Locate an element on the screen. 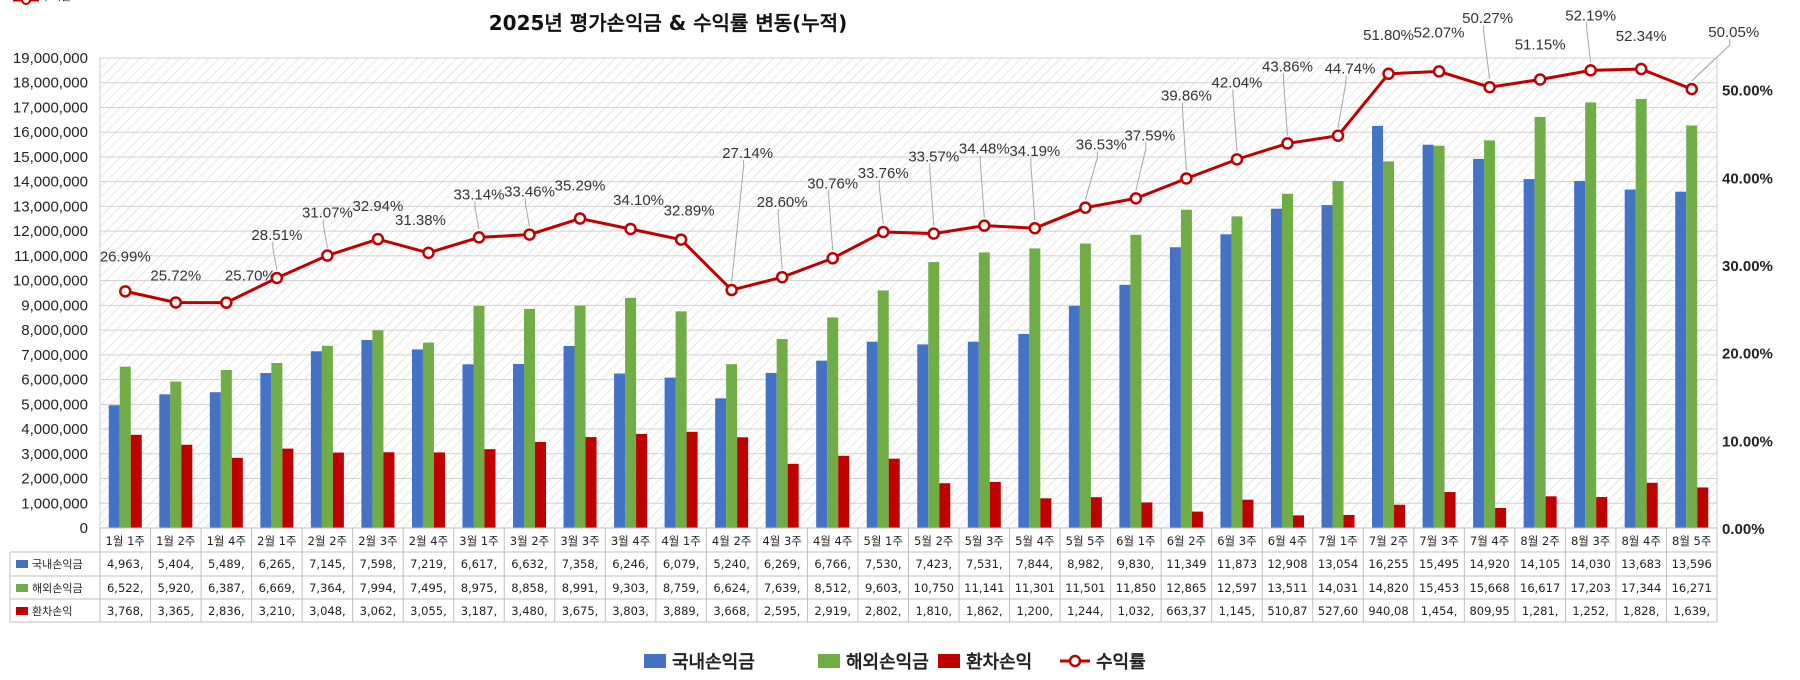 Image resolution: width=1800 pixels, height=680 pixels. table-cell: 25.70% is located at coordinates (226, 1).